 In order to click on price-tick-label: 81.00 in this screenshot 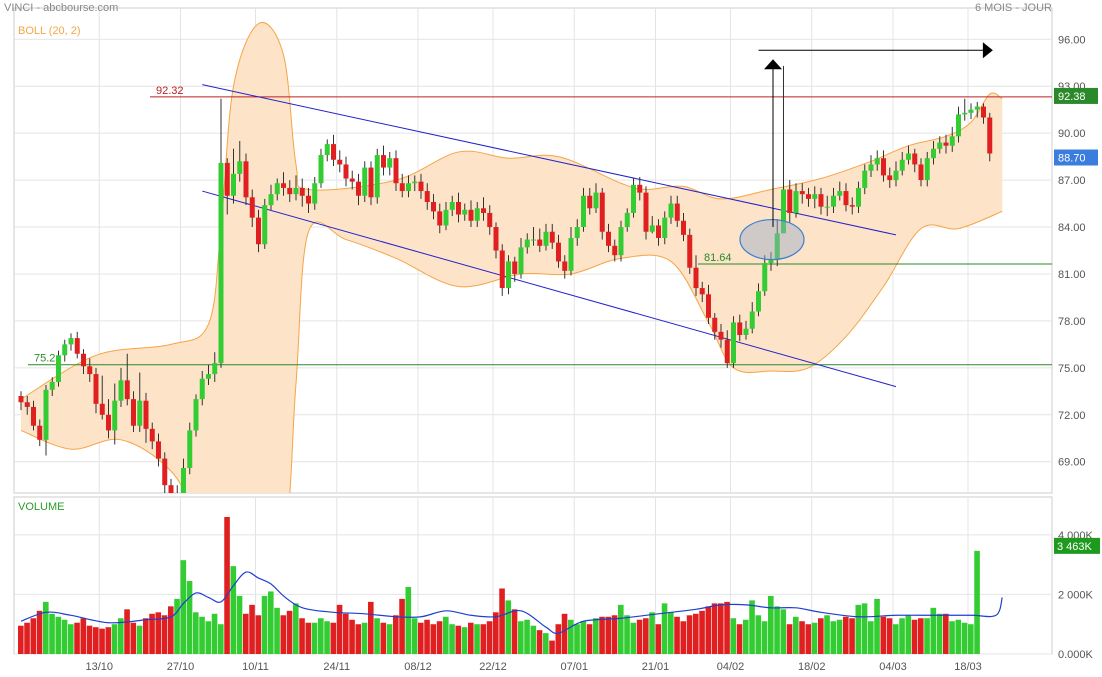, I will do `click(1072, 275)`.